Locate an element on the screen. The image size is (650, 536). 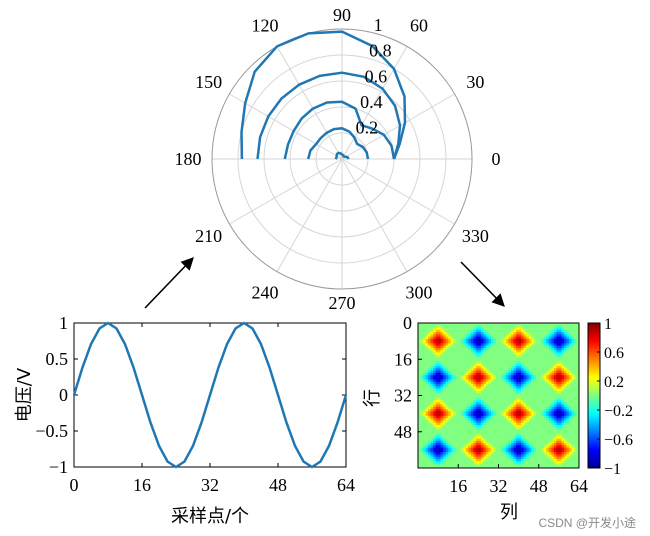
polar-r-label-1: 1 is located at coordinates (378, 25).